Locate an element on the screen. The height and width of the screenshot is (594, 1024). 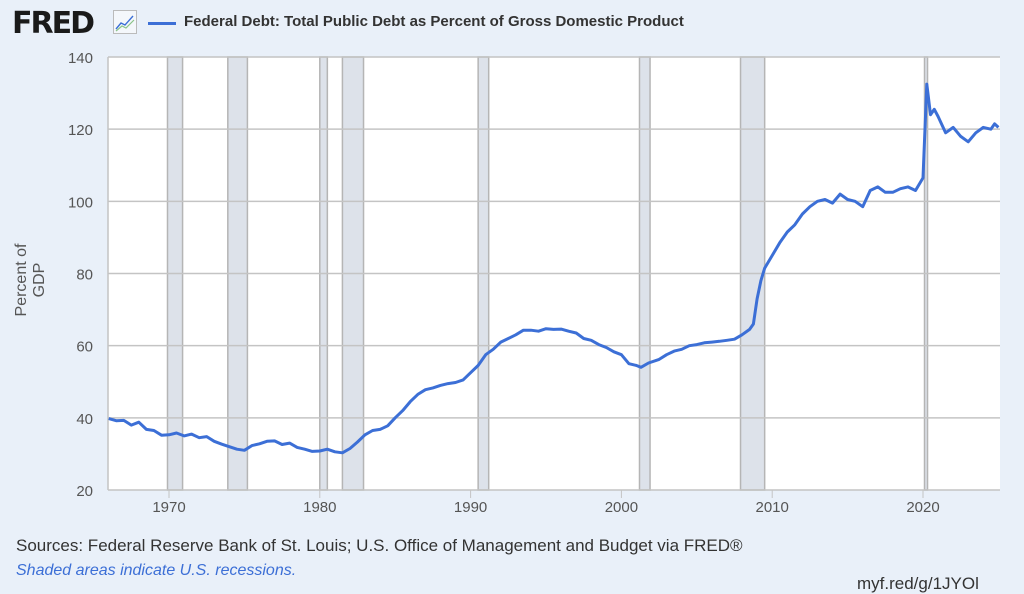
y-tick-label: 60 is located at coordinates (84, 347).